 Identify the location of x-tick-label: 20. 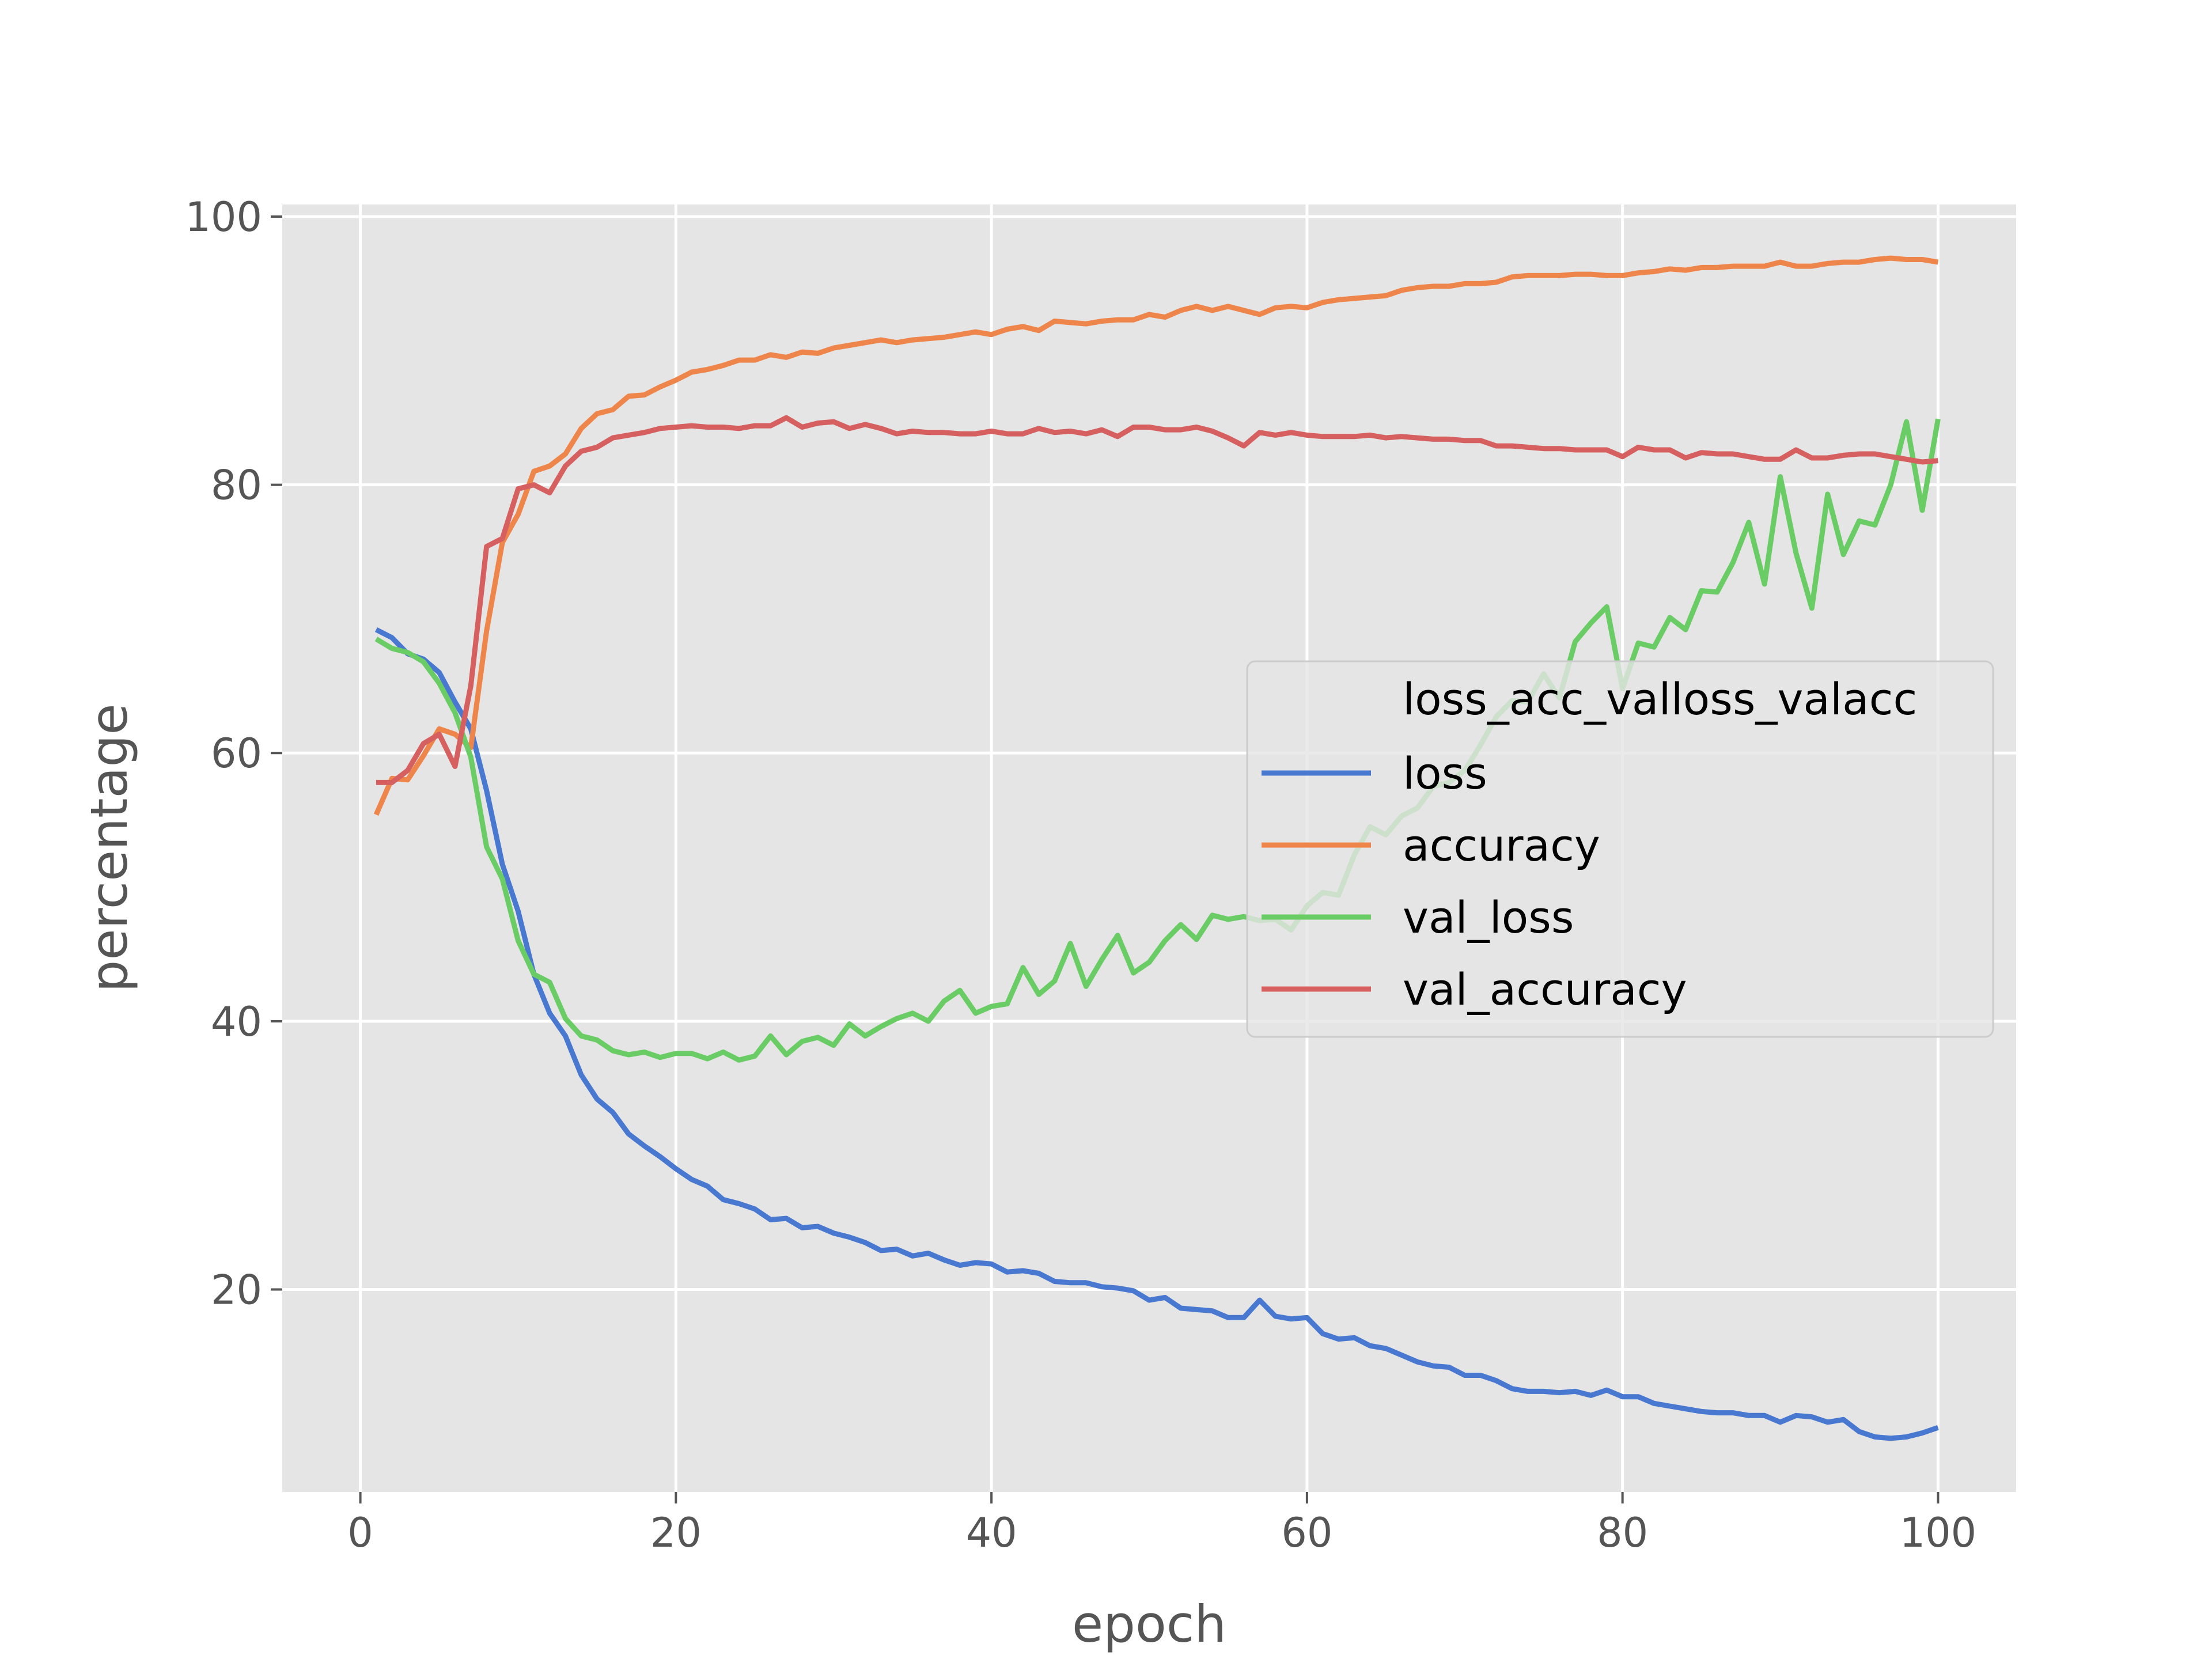
(676, 1532).